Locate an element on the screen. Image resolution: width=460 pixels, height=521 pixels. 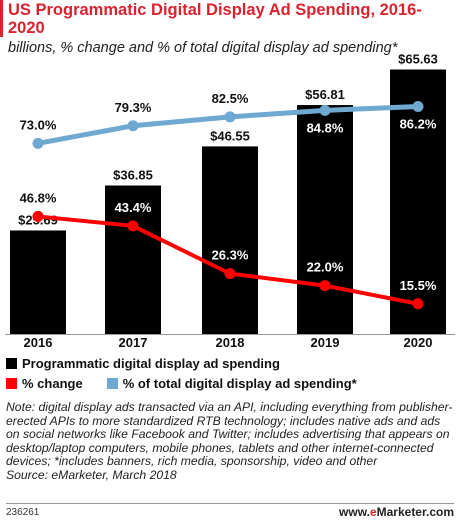
x-tick-2020: 2020 is located at coordinates (418, 342).